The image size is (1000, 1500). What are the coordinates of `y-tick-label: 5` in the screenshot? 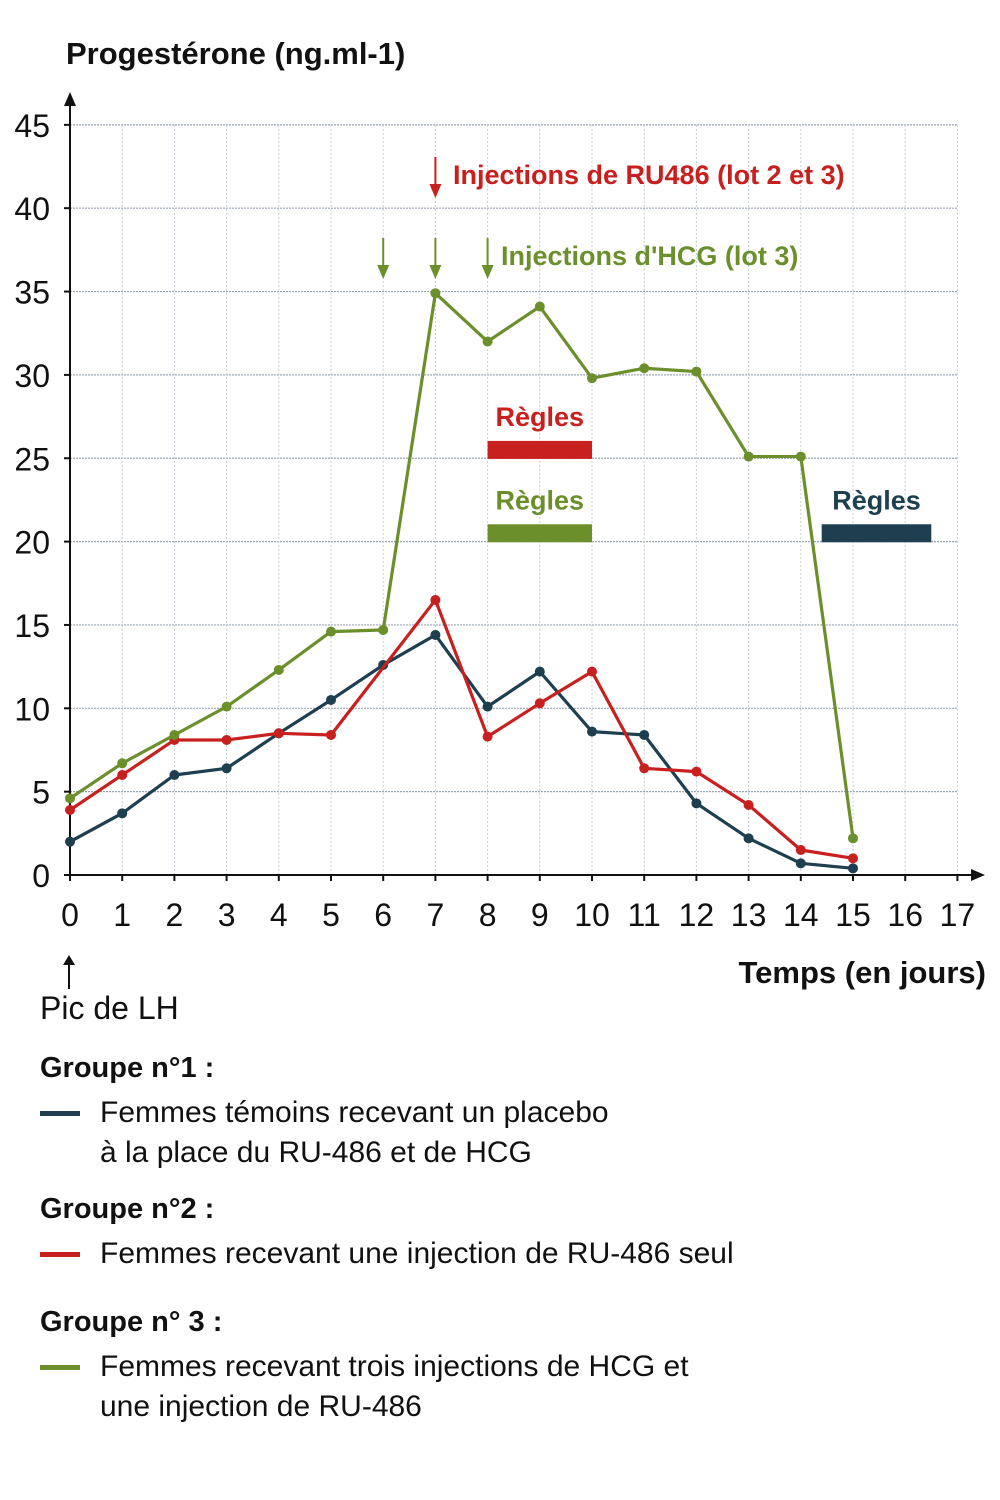 It's located at (41, 793).